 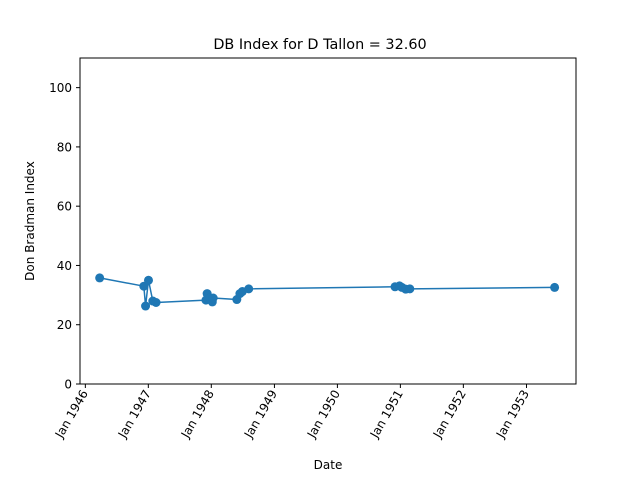 What do you see at coordinates (30, 221) in the screenshot?
I see `y-axis-label: Don Bradman Index` at bounding box center [30, 221].